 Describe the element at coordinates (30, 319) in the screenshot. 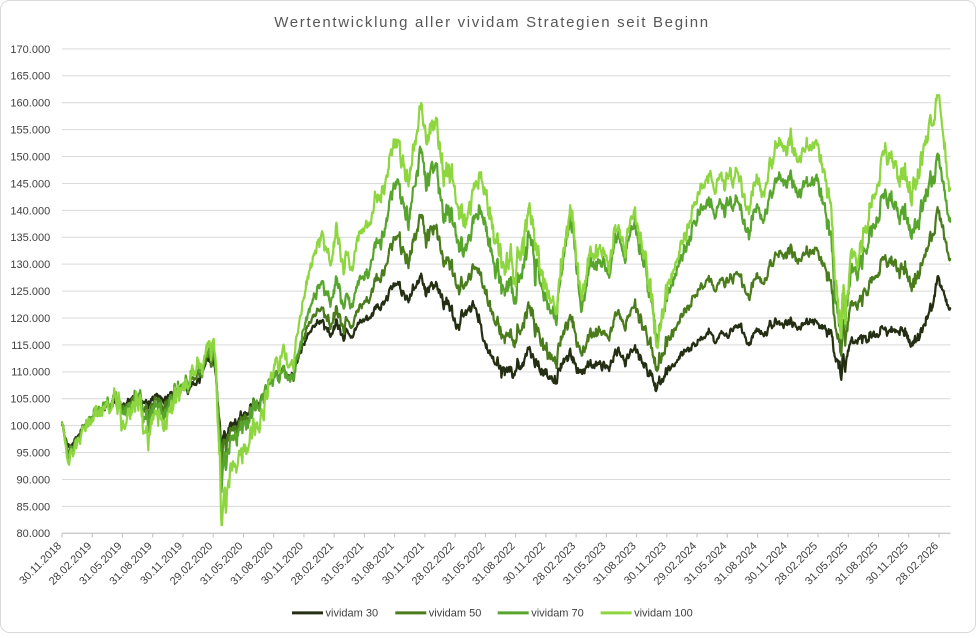

I see `svg-text: 120.000` at that location.